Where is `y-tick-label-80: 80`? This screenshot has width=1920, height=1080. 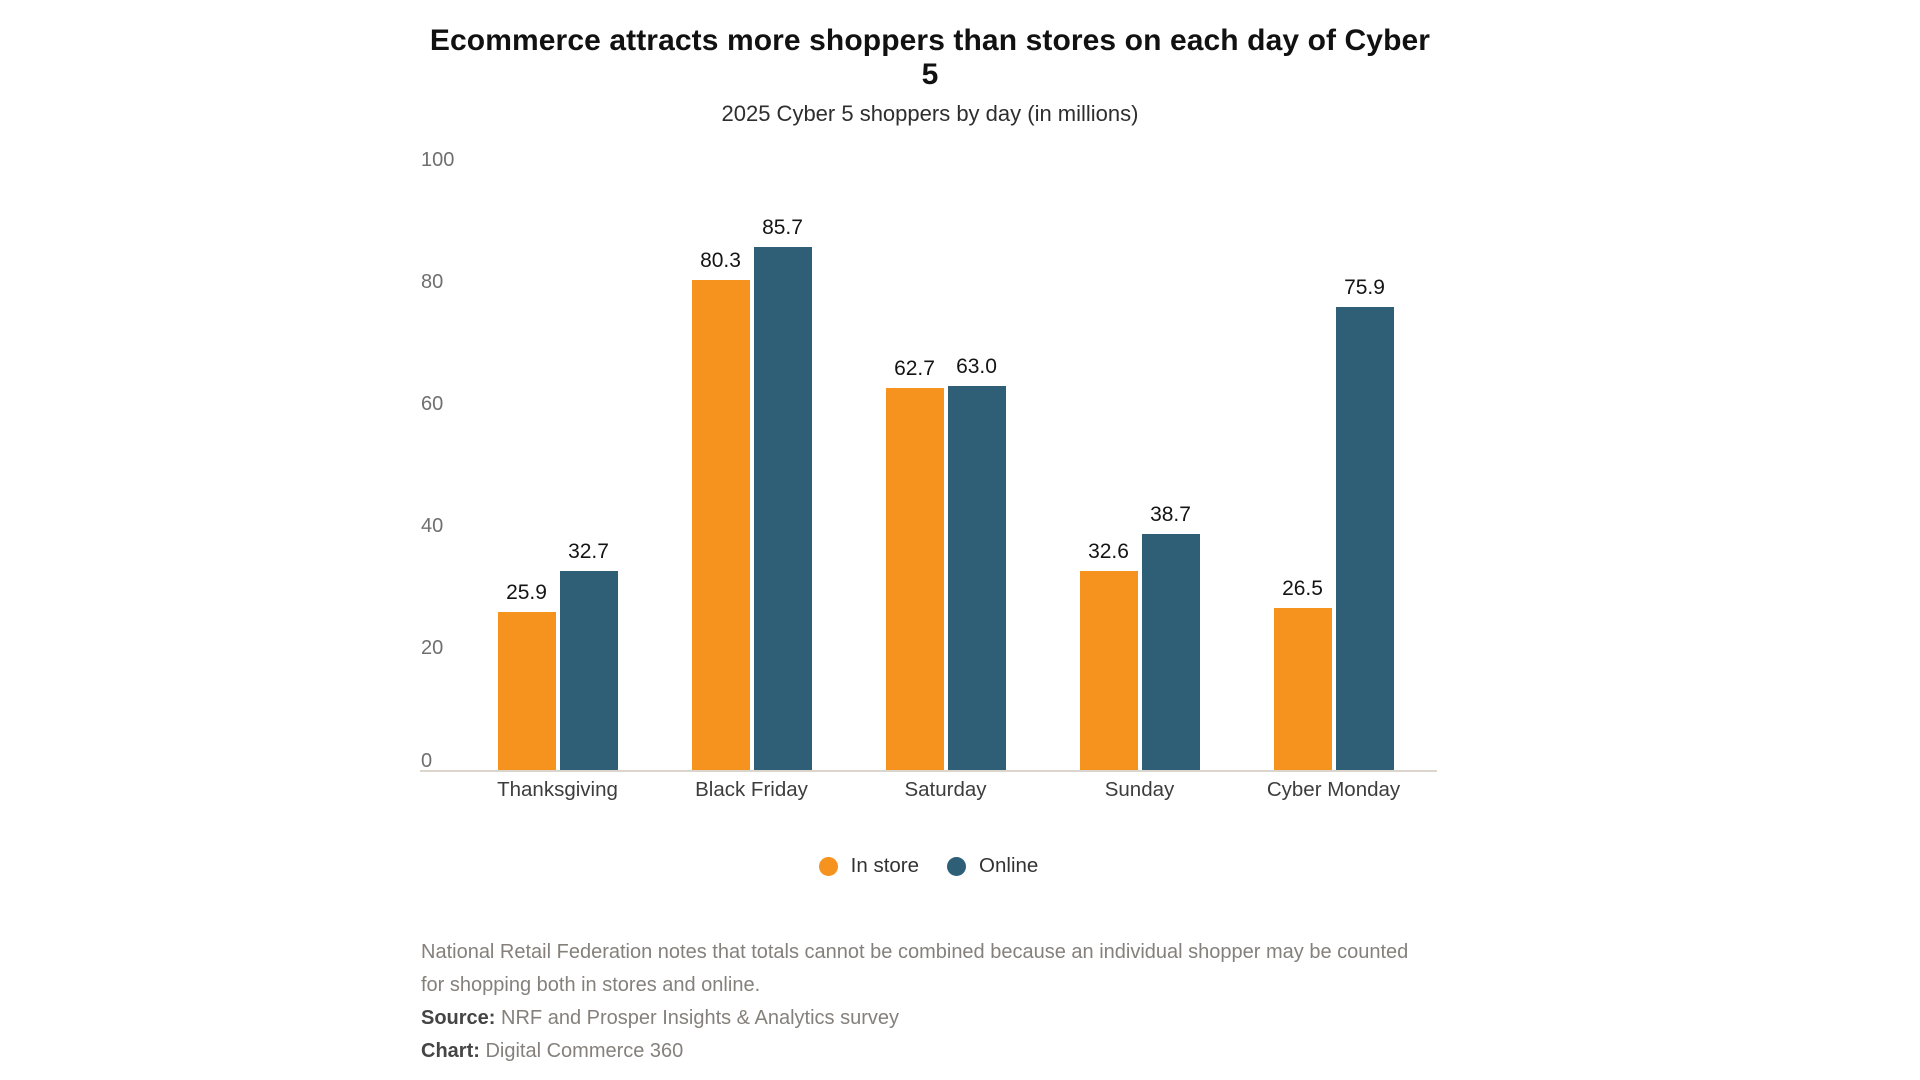 y-tick-label-80: 80 is located at coordinates (432, 282).